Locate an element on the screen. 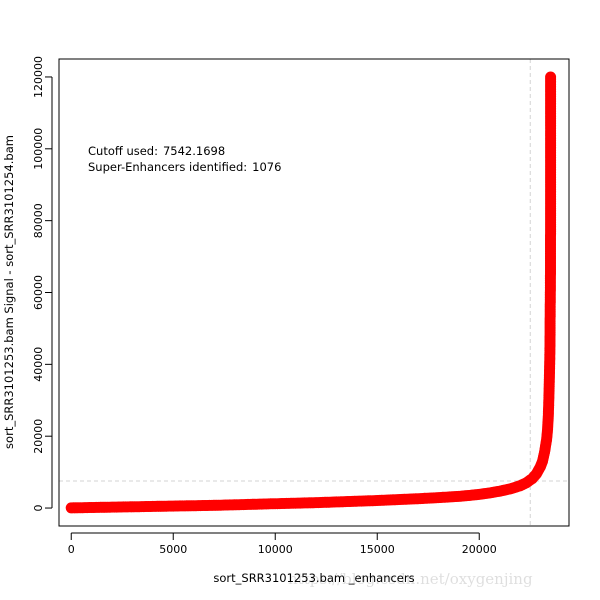 This screenshot has height=600, width=600. x-axis: 0 5000 10000 15000 20000 is located at coordinates (282, 544).